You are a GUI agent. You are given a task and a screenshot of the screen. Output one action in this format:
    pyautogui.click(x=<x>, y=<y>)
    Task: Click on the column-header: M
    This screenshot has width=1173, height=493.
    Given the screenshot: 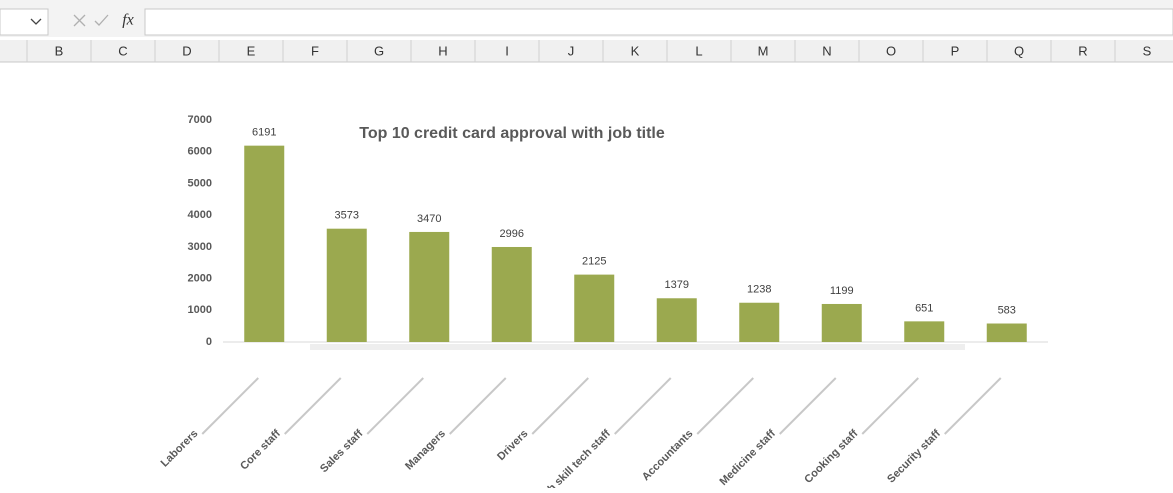 What is the action you would take?
    pyautogui.click(x=763, y=50)
    